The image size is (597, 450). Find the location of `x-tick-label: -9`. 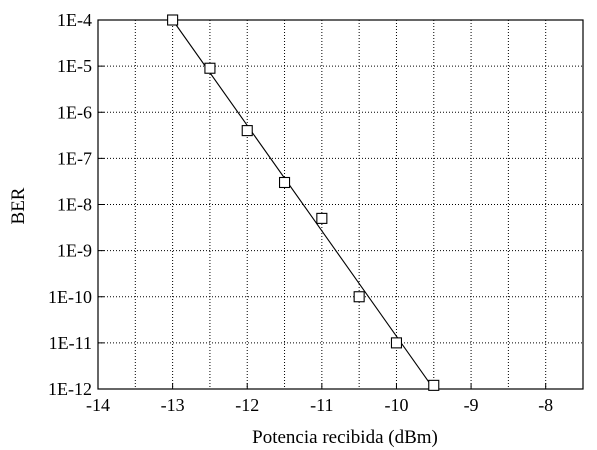

x-tick-label: -9 is located at coordinates (471, 405).